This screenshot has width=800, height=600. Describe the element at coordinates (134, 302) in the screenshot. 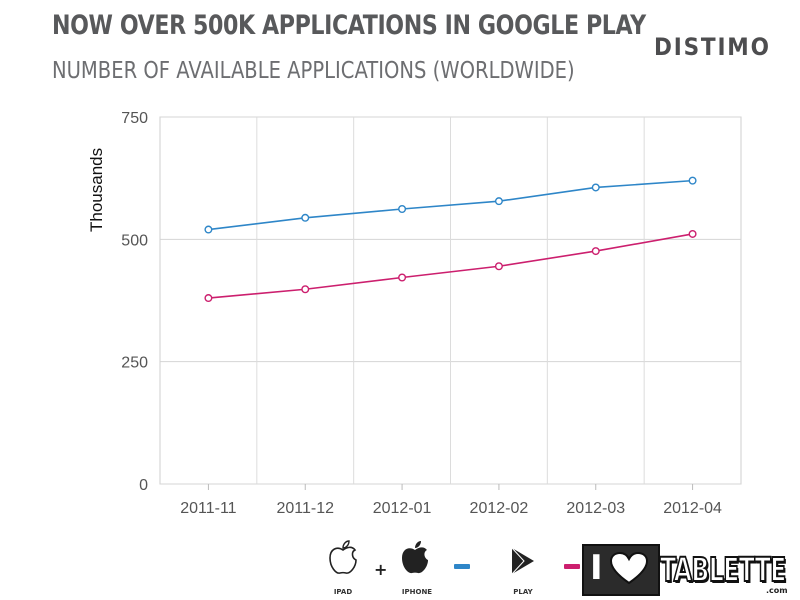

I see `y-axis: 0 250 500 750` at that location.